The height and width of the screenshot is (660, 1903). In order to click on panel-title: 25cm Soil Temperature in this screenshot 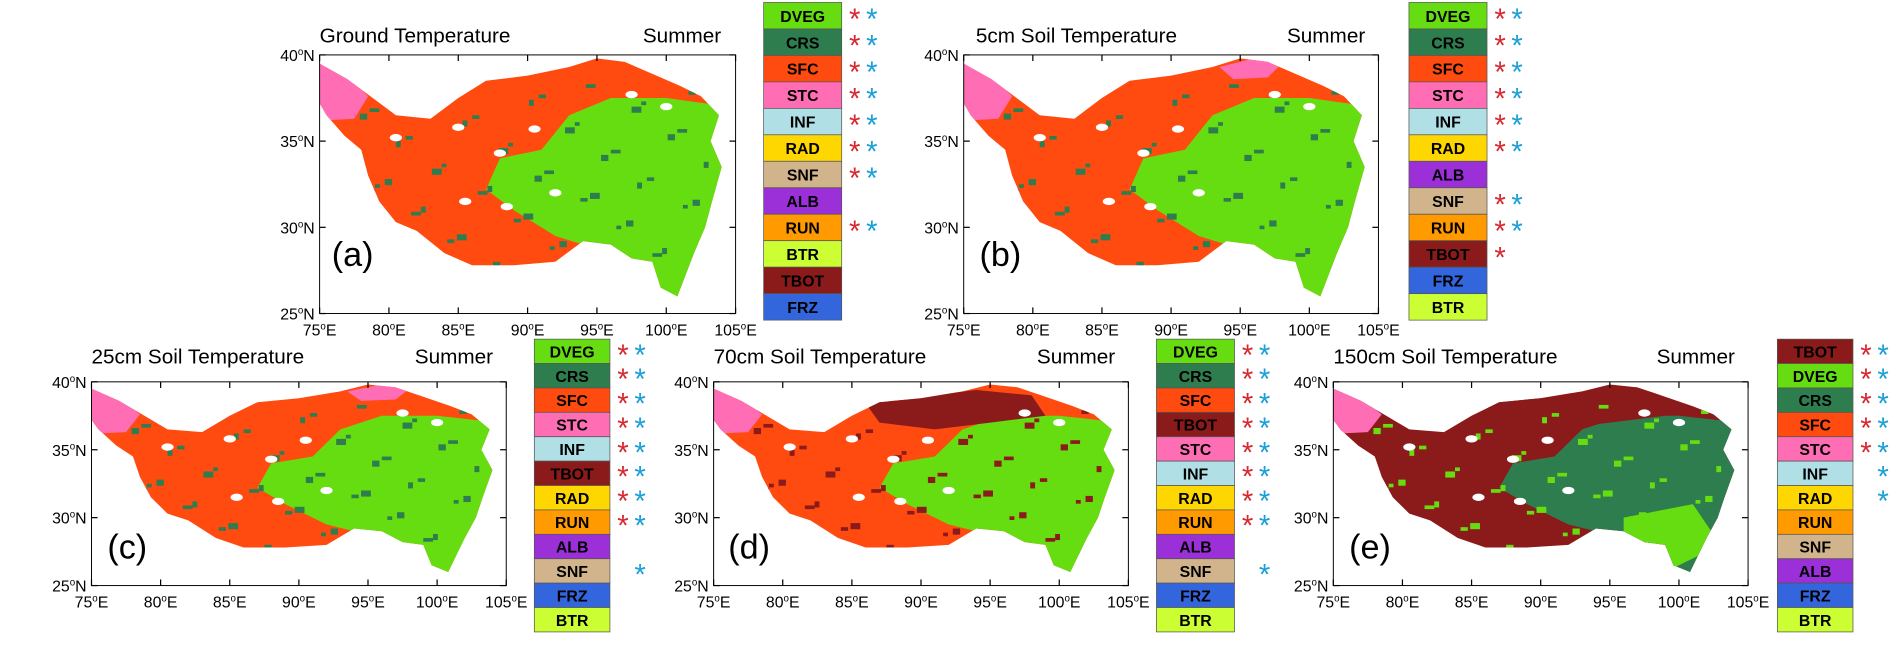, I will do `click(197, 357)`.